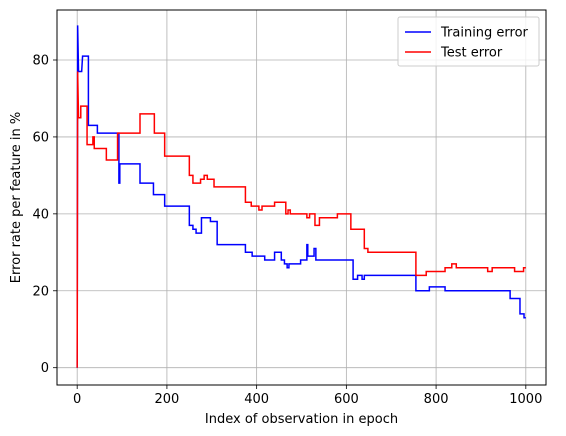 The width and height of the screenshot is (566, 436). I want to click on y-tick-label: 0, so click(45, 368).